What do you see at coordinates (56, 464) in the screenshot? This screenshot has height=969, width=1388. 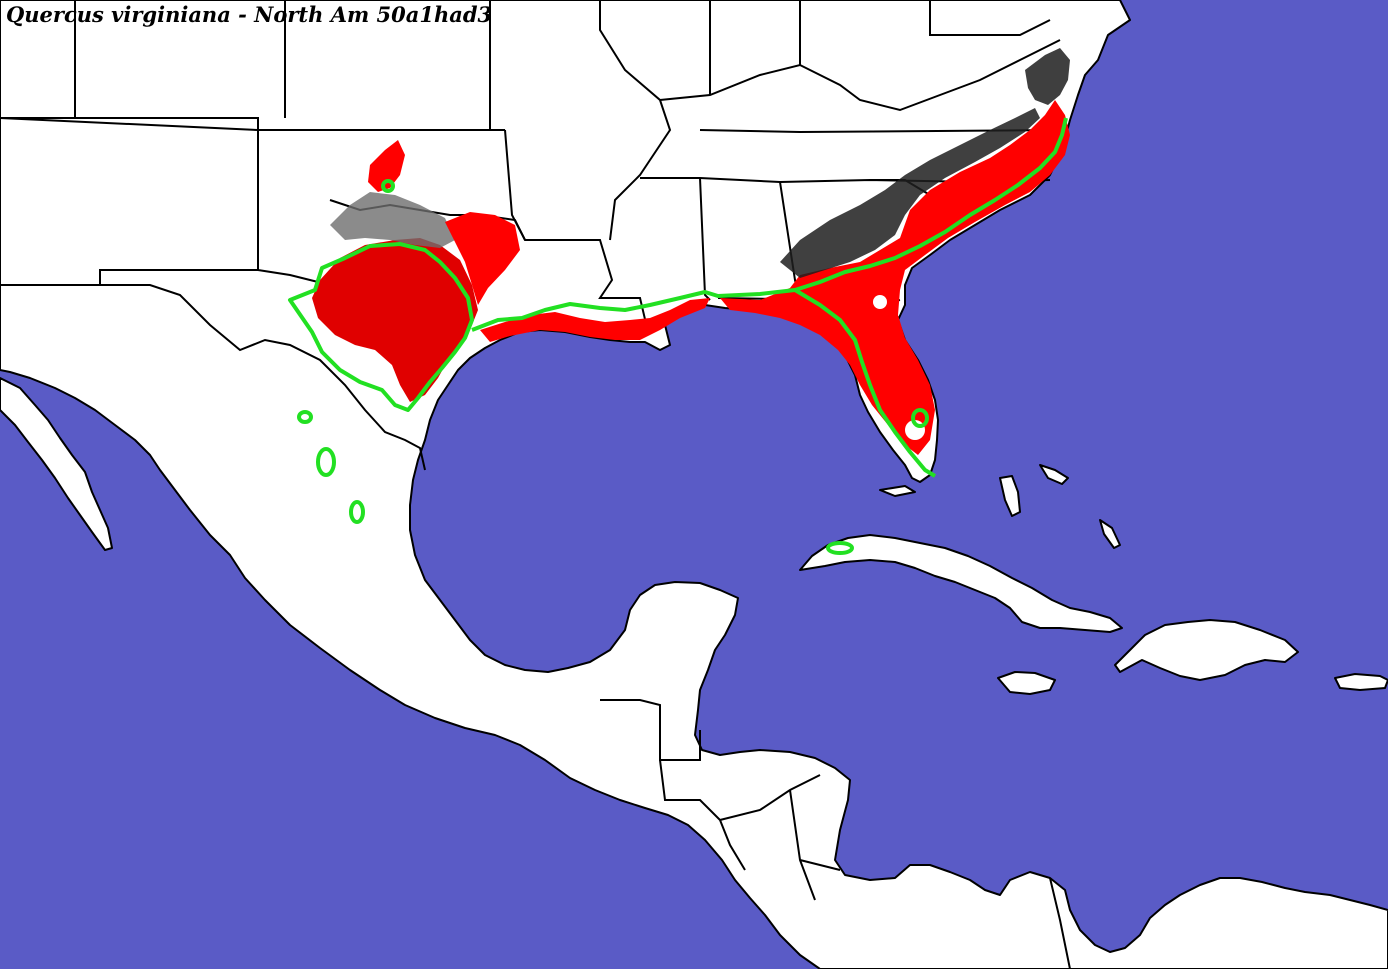 I see `landmass-baja-california` at bounding box center [56, 464].